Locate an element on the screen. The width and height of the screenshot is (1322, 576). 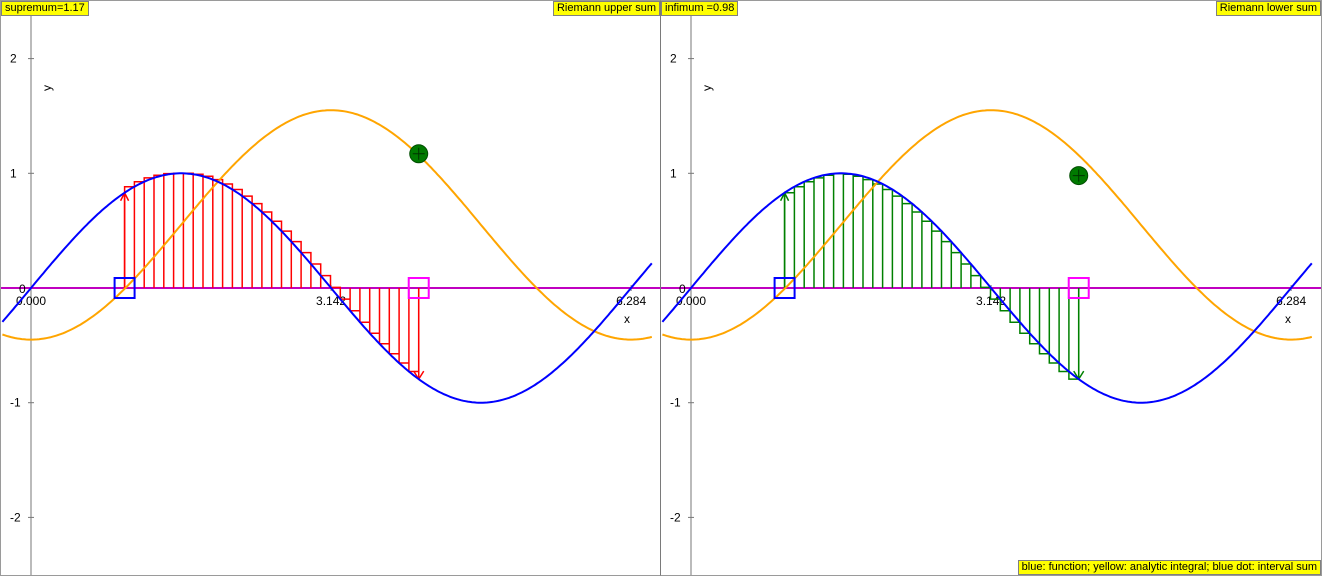
infimum-label: infimum =0.98 is located at coordinates (700, 8).